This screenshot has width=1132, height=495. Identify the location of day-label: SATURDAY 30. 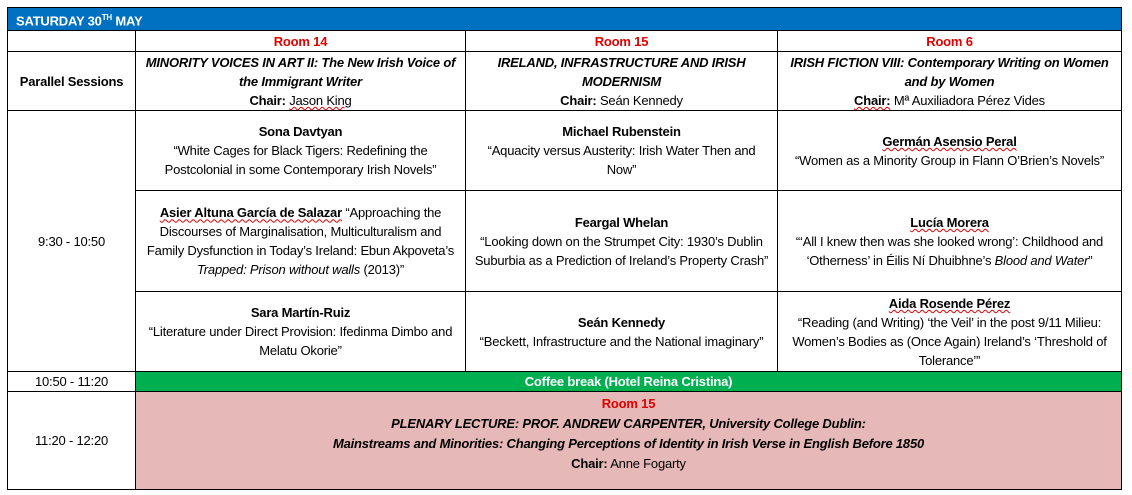
(59, 21).